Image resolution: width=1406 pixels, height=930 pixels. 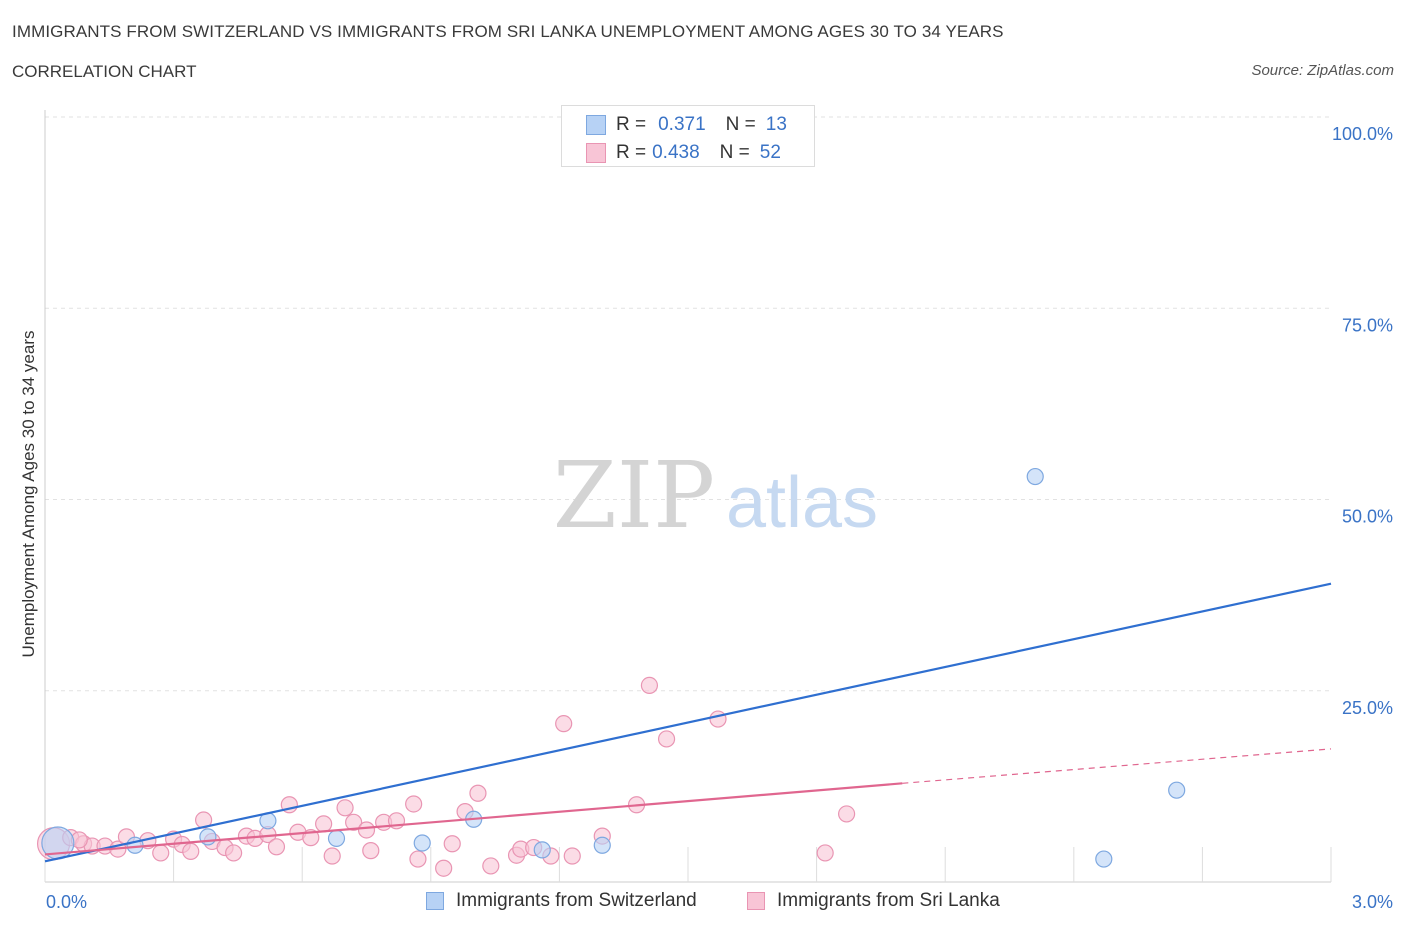 I want to click on y-tick-label: 100.0%, so click(x=1362, y=134).